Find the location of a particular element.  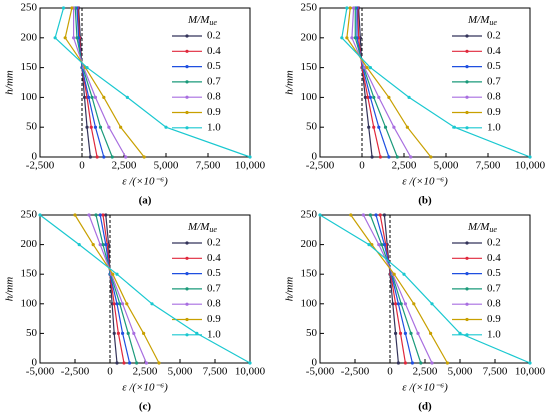

x-tick-label: -5,000 is located at coordinates (40, 372).